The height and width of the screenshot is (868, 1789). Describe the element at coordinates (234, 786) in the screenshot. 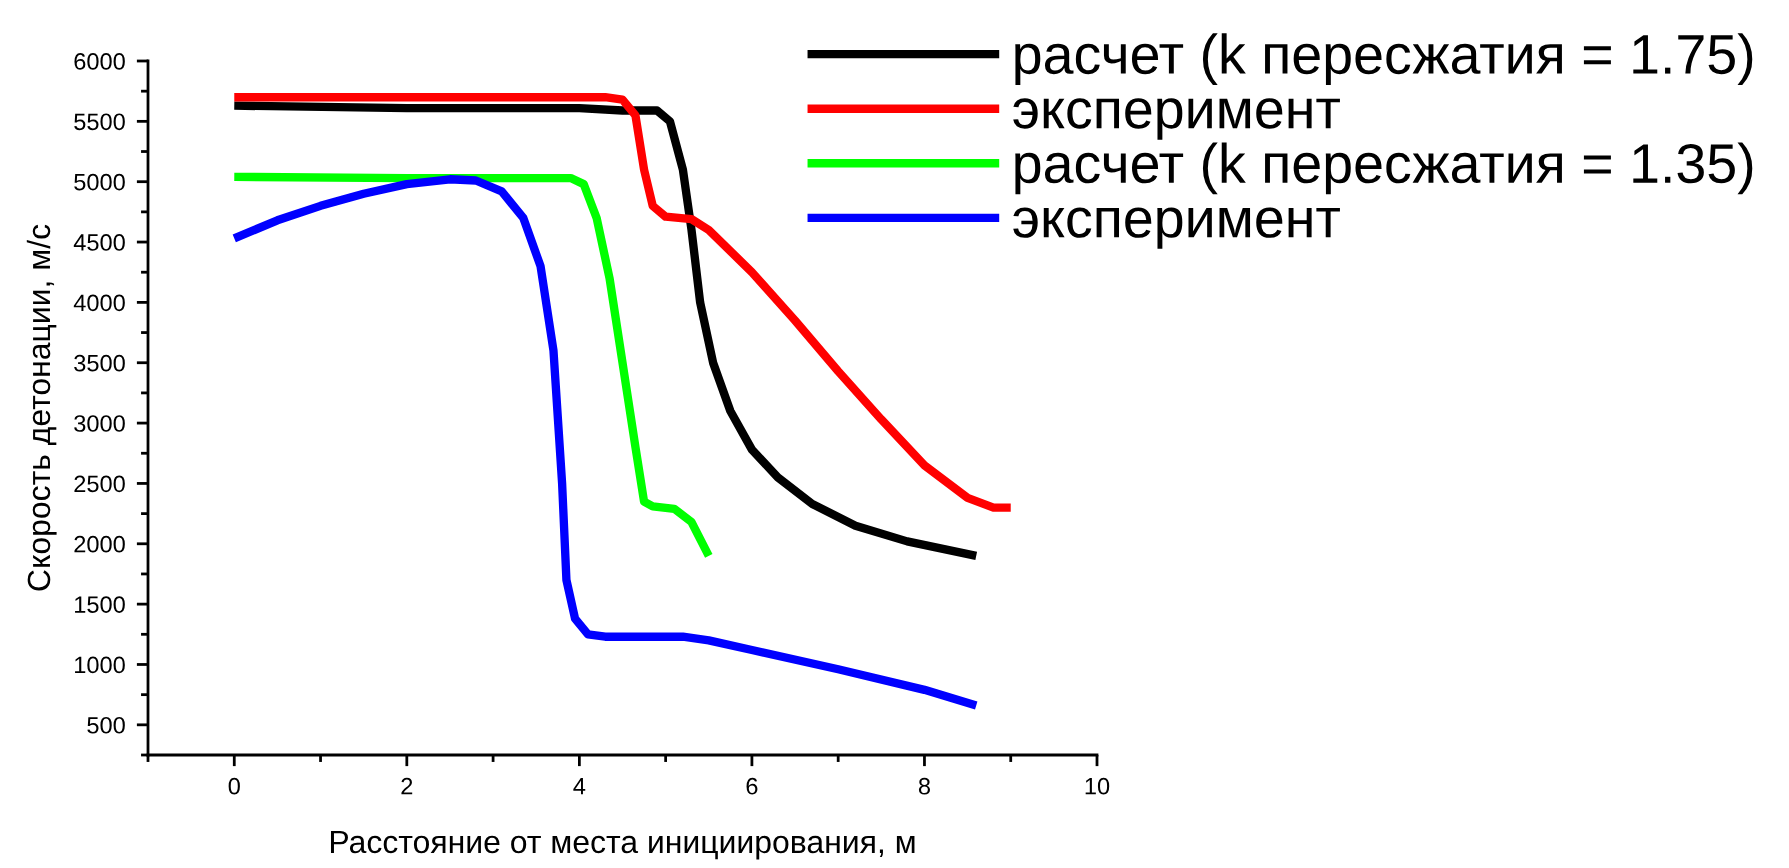

I see `x-tick-label: 0` at that location.